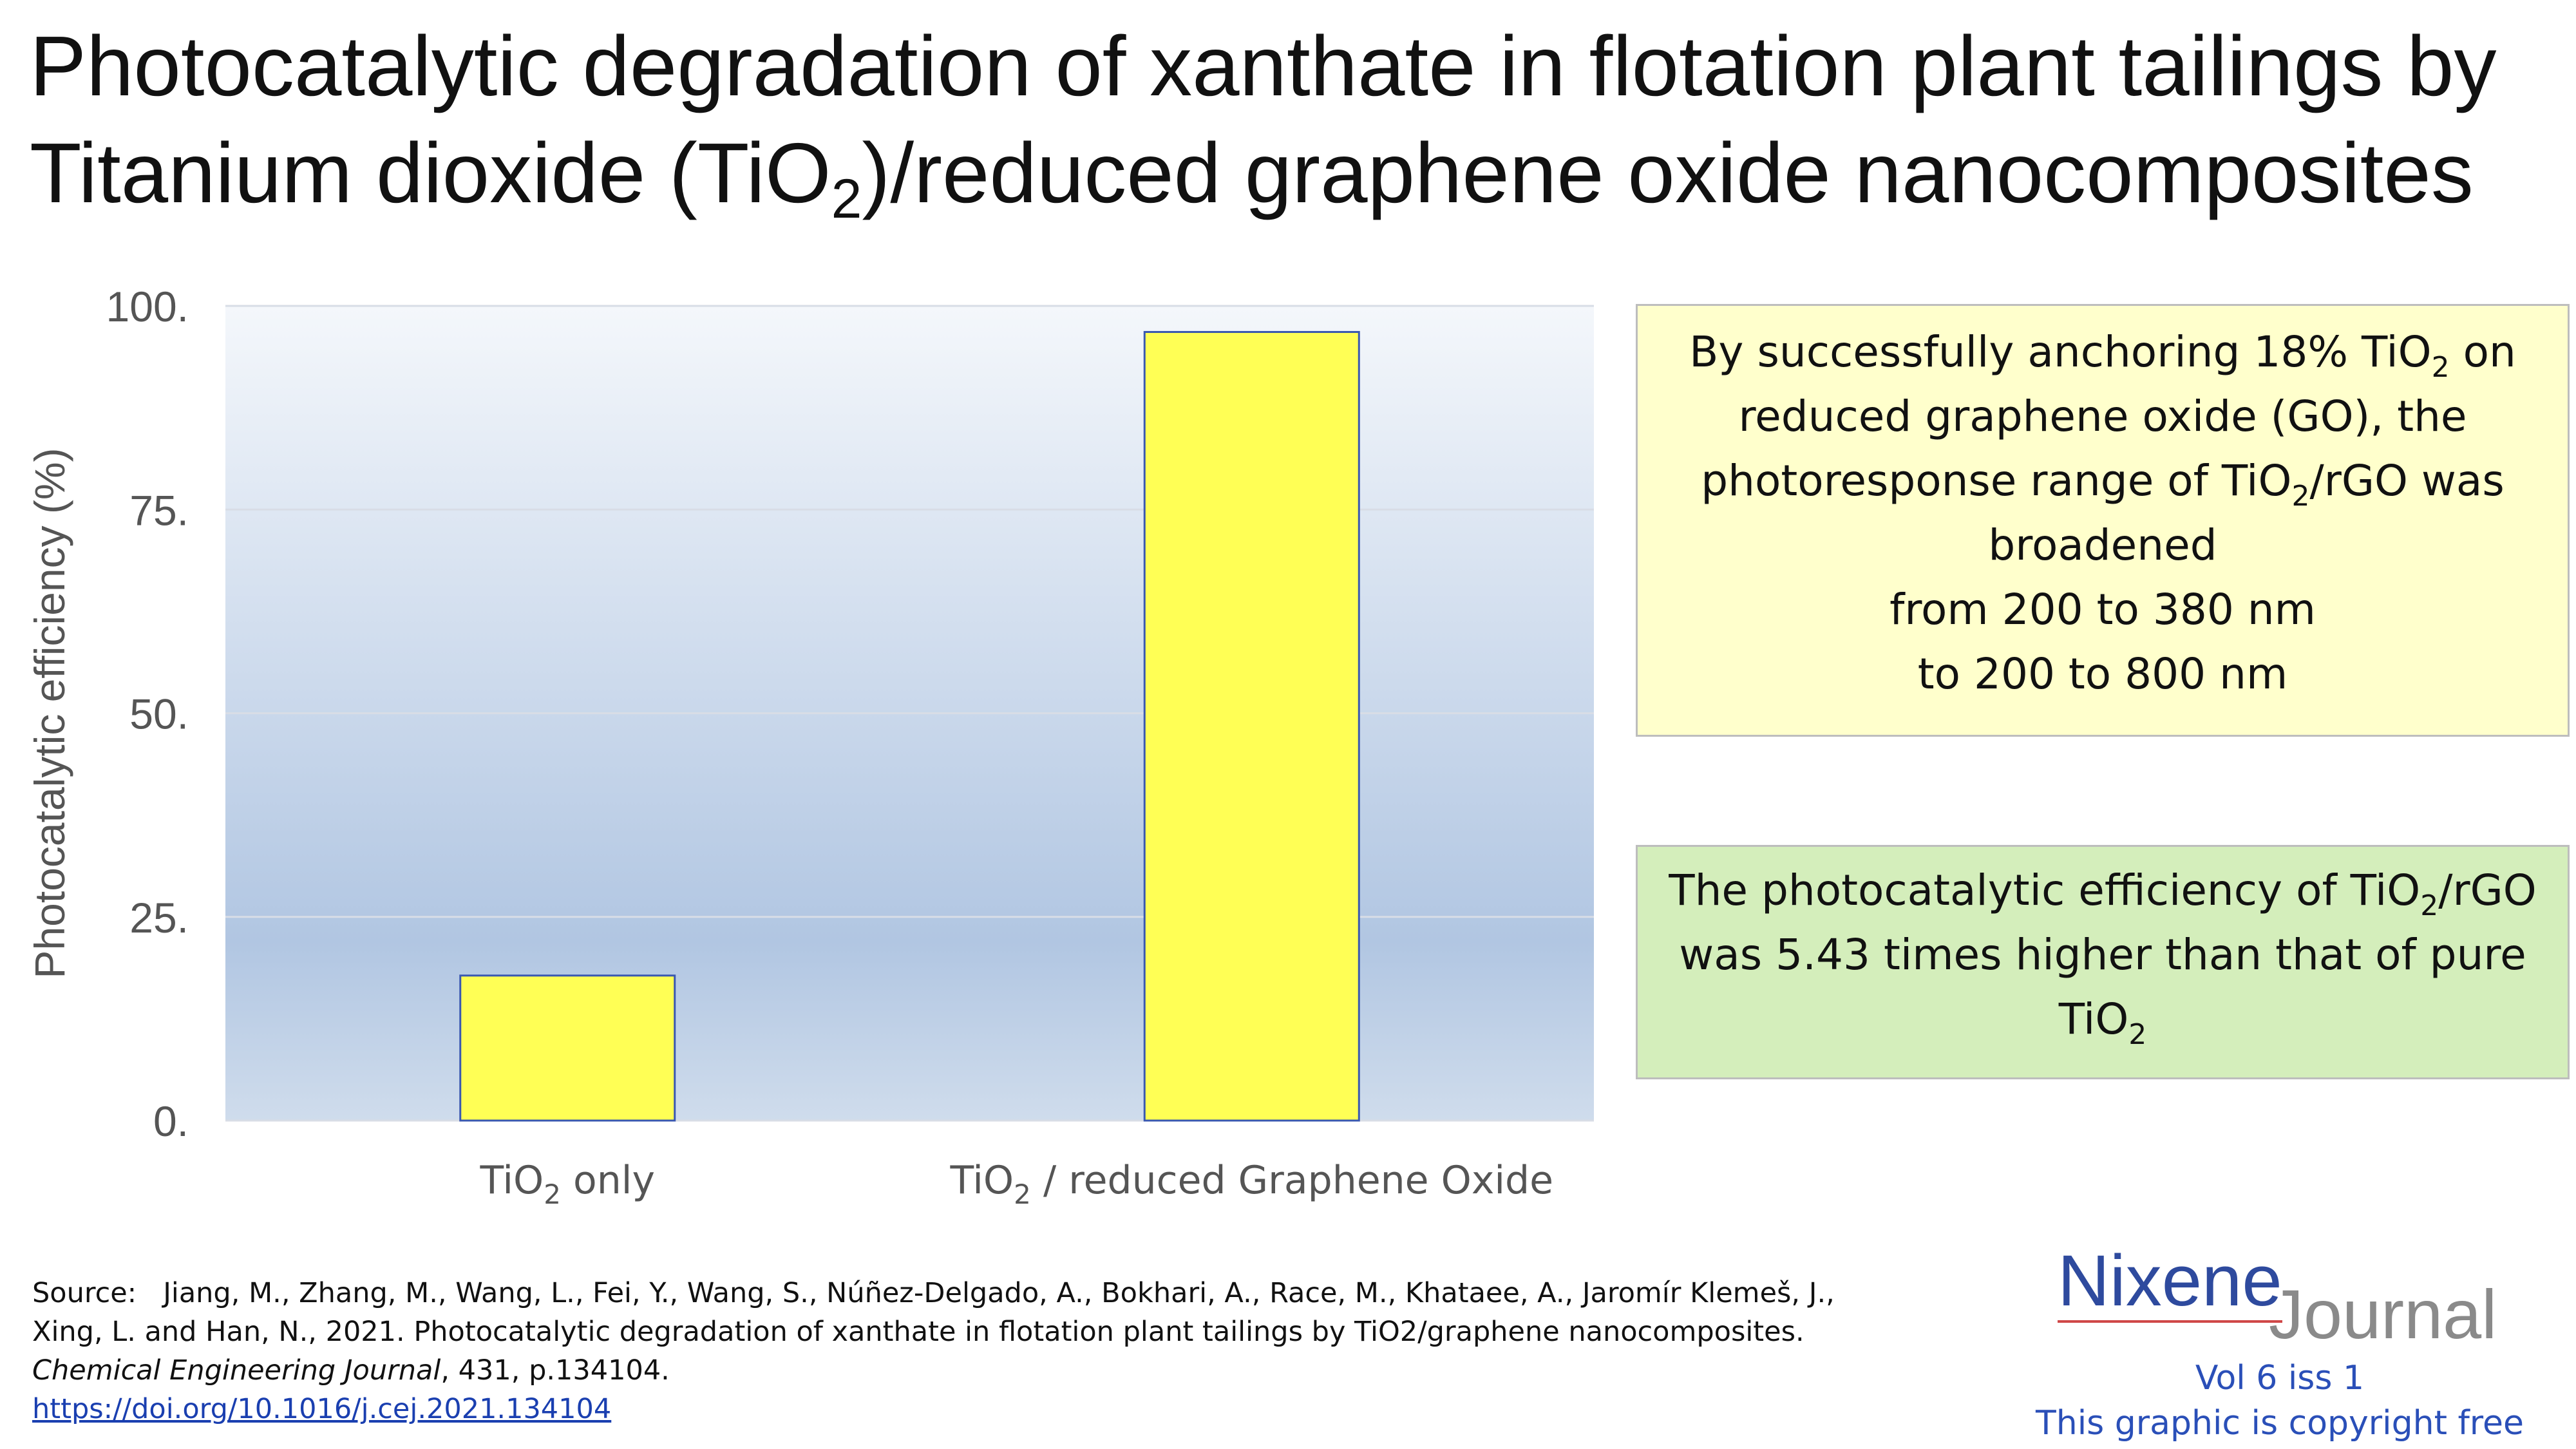  What do you see at coordinates (2103, 955) in the screenshot?
I see `note2-line2: was 5.43 times higher than that of pure` at bounding box center [2103, 955].